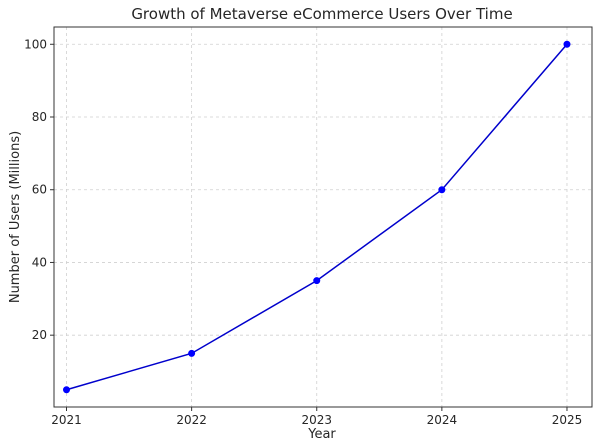 Image resolution: width=600 pixels, height=448 pixels. I want to click on y-tick-label-100: 100, so click(35, 44).